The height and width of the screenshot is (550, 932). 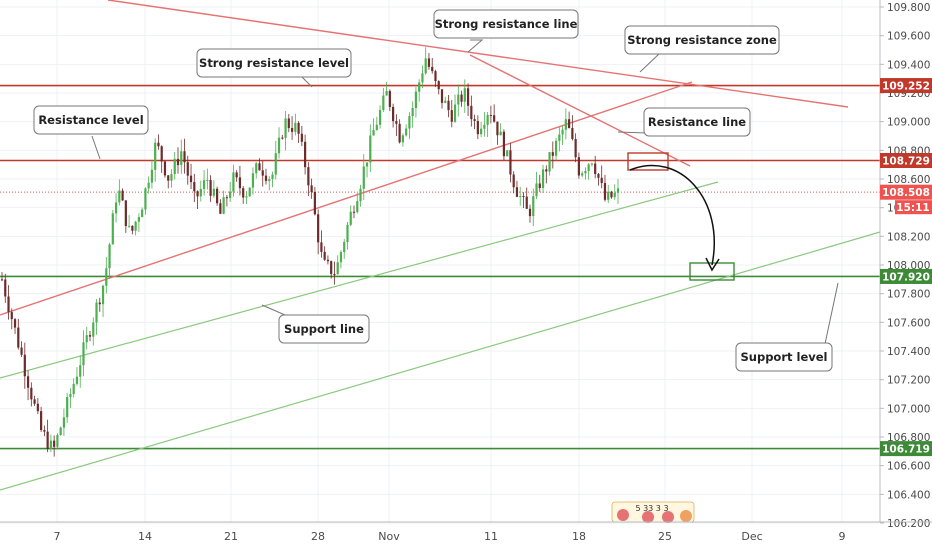 I want to click on x-tick-label: 21, so click(x=231, y=536).